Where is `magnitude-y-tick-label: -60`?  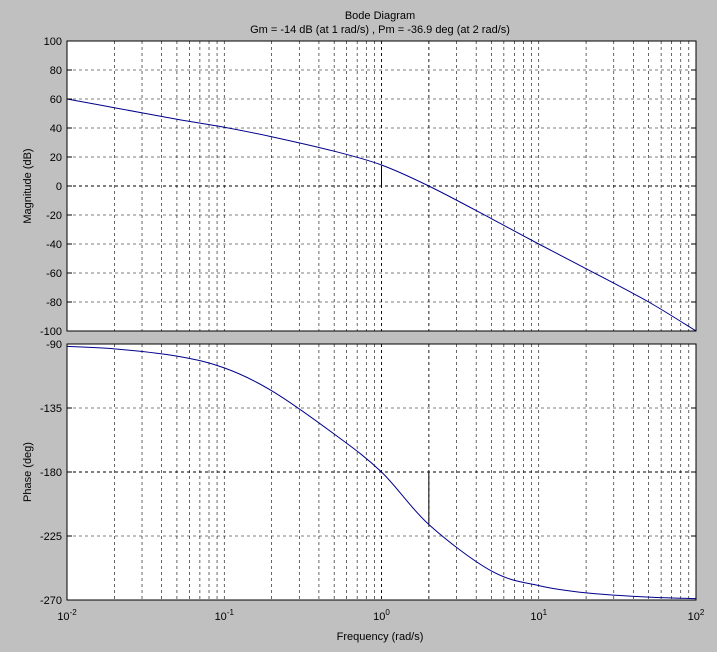
magnitude-y-tick-label: -60 is located at coordinates (54, 274).